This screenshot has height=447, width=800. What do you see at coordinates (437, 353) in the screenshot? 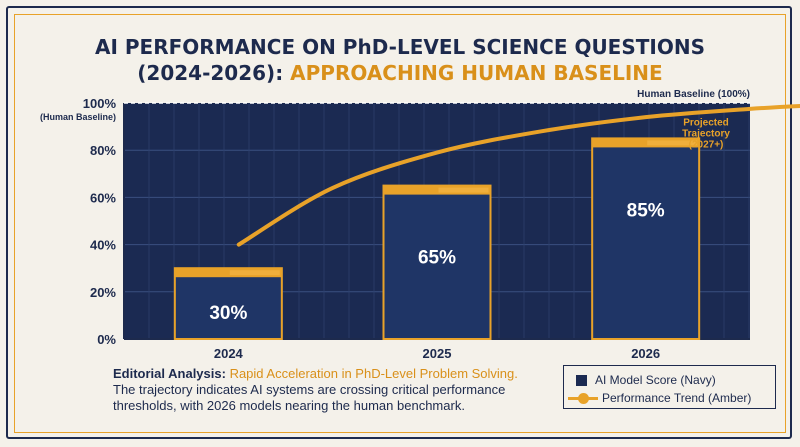
I see `x-tick-label: 2025` at bounding box center [437, 353].